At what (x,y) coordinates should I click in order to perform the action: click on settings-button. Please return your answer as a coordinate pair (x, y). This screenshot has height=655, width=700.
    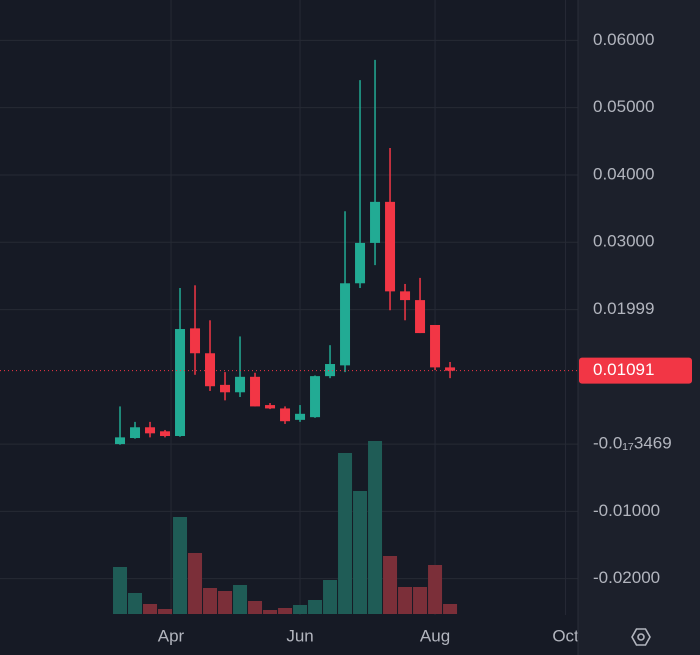
    Looking at the image, I should click on (641, 637).